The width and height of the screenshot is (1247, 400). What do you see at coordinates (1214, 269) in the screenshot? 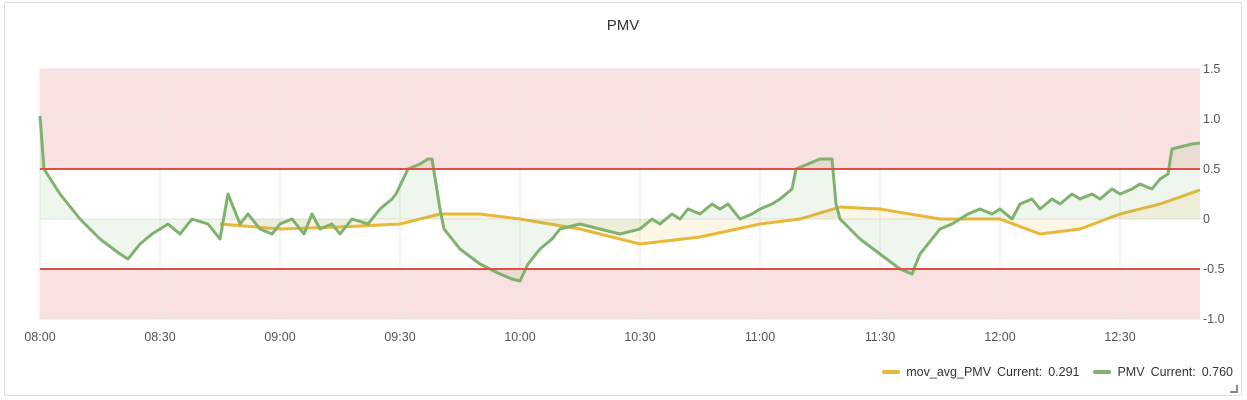
I see `y-tick-label: -0.5` at bounding box center [1214, 269].